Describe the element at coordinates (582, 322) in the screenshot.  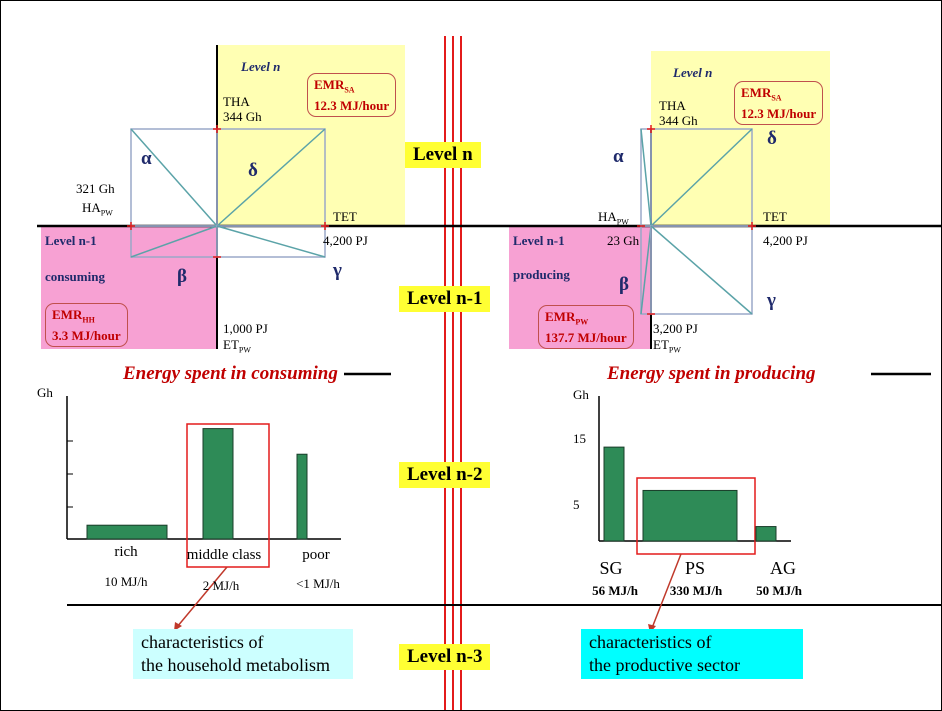
I see `right-emr-pw-sub: PW` at that location.